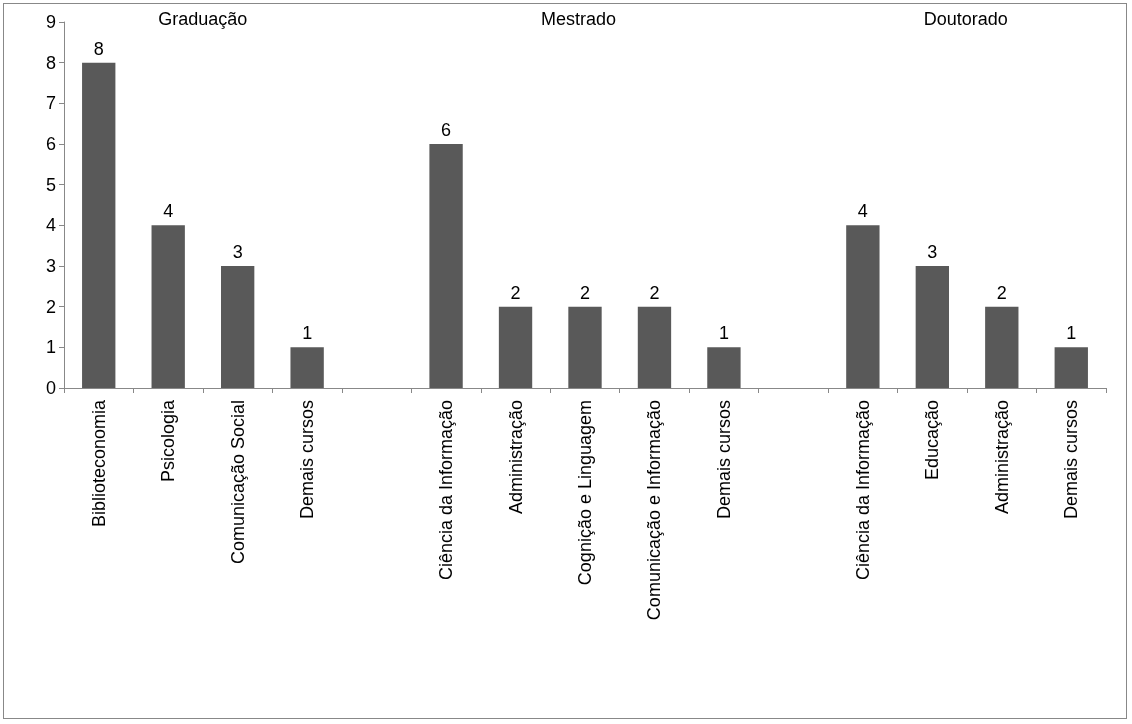 The image size is (1132, 724). Describe the element at coordinates (203, 19) in the screenshot. I see `annotation: Graduação` at that location.